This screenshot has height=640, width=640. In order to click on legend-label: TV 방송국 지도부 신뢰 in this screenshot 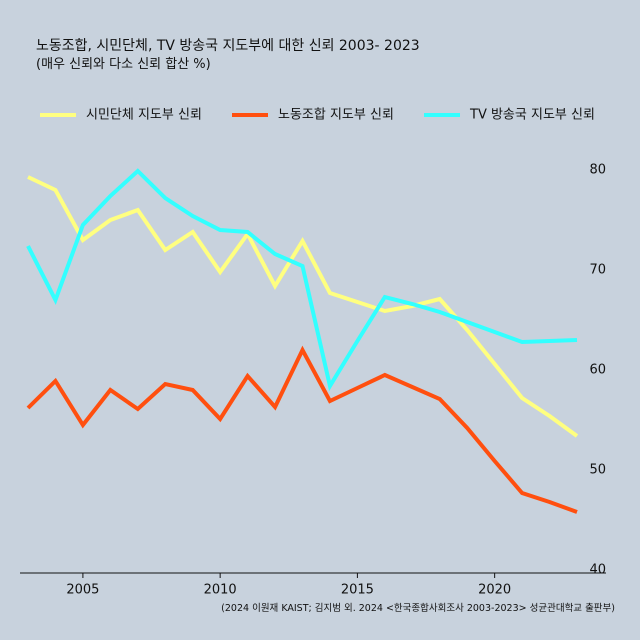, I will do `click(532, 115)`.